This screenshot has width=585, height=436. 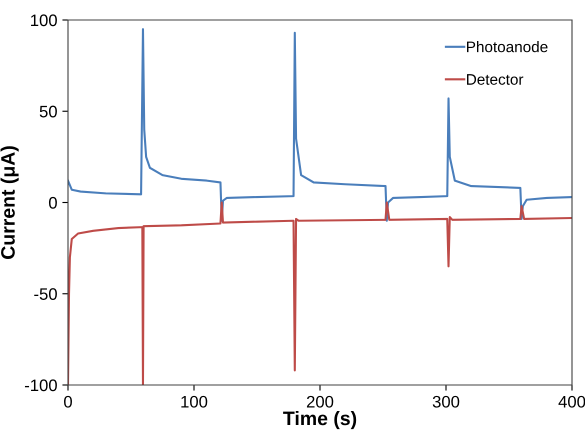 I want to click on y-axis-title: Current (μA), so click(x=9, y=202).